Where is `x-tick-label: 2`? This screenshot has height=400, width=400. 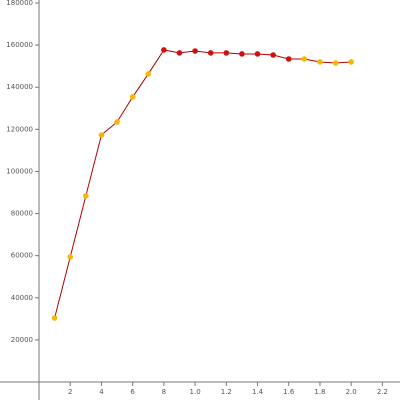 x-tick-label: 2 is located at coordinates (70, 392).